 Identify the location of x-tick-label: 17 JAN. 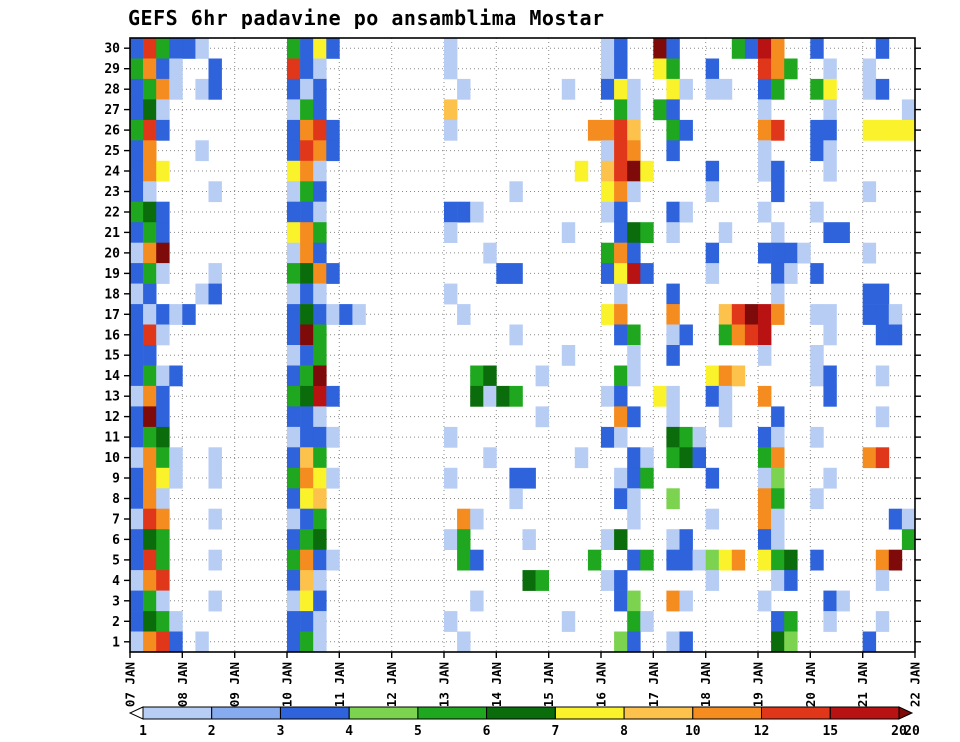
(653, 684).